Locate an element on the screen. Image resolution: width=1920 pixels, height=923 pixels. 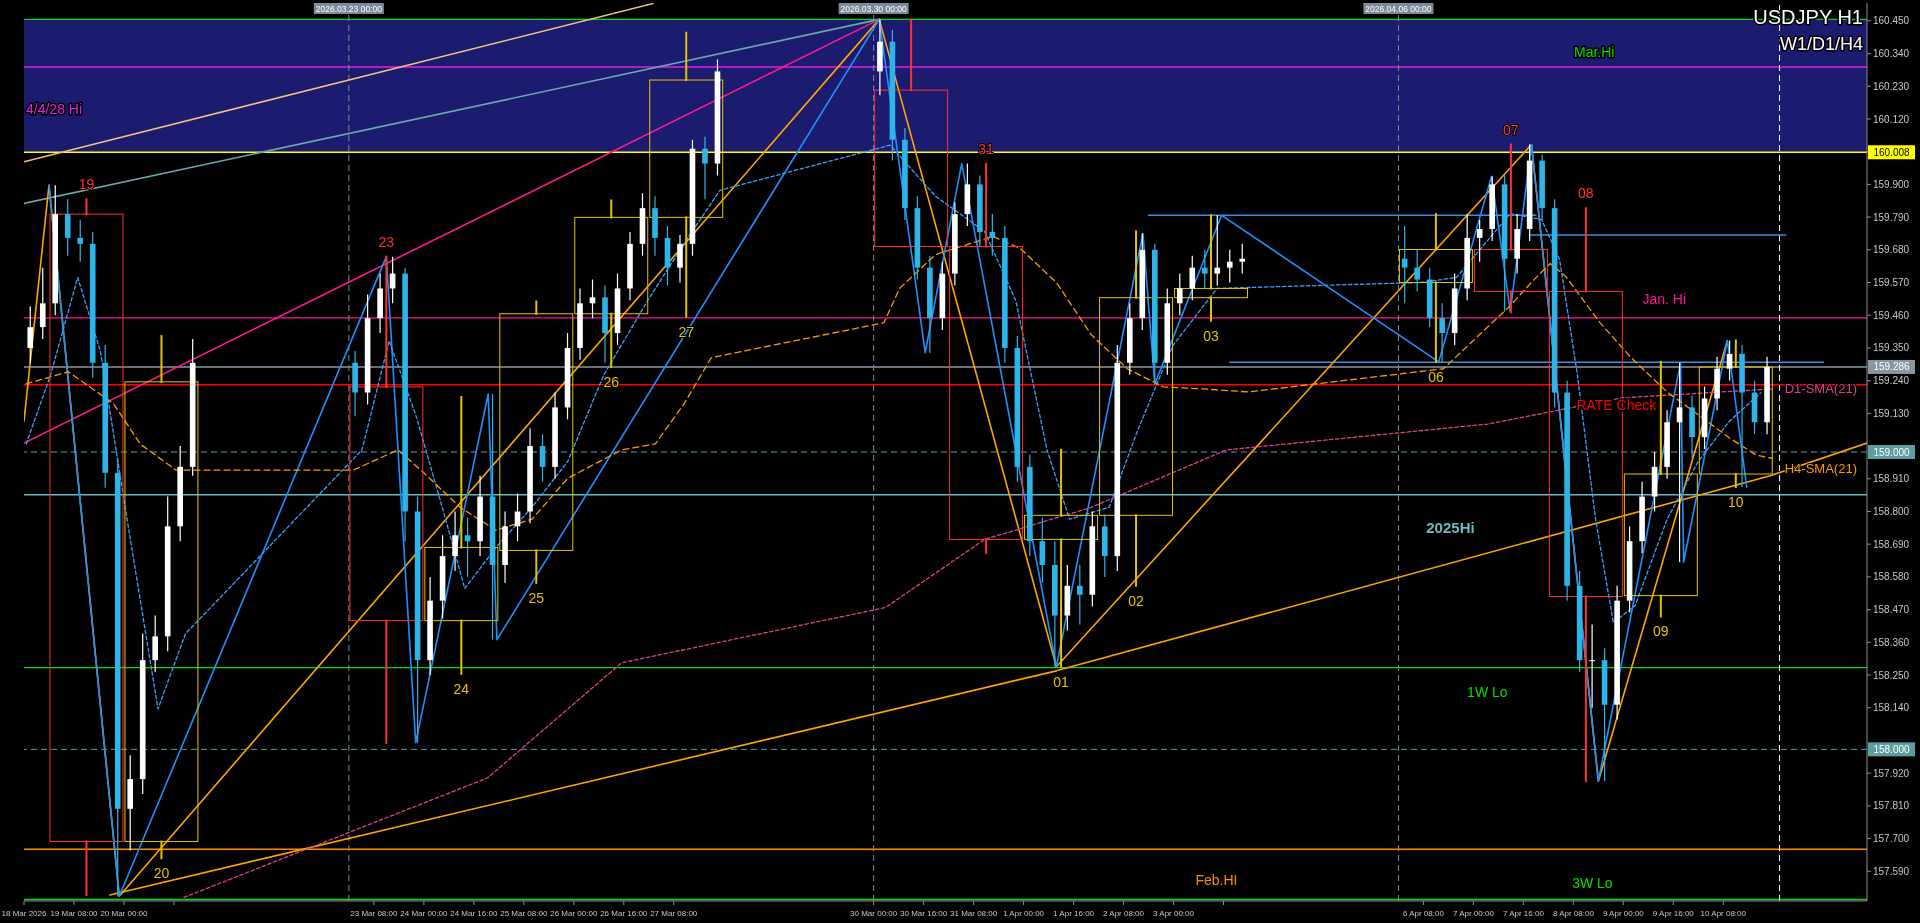
x-tick-label: 9 Apr 00:00 is located at coordinates (1623, 913).